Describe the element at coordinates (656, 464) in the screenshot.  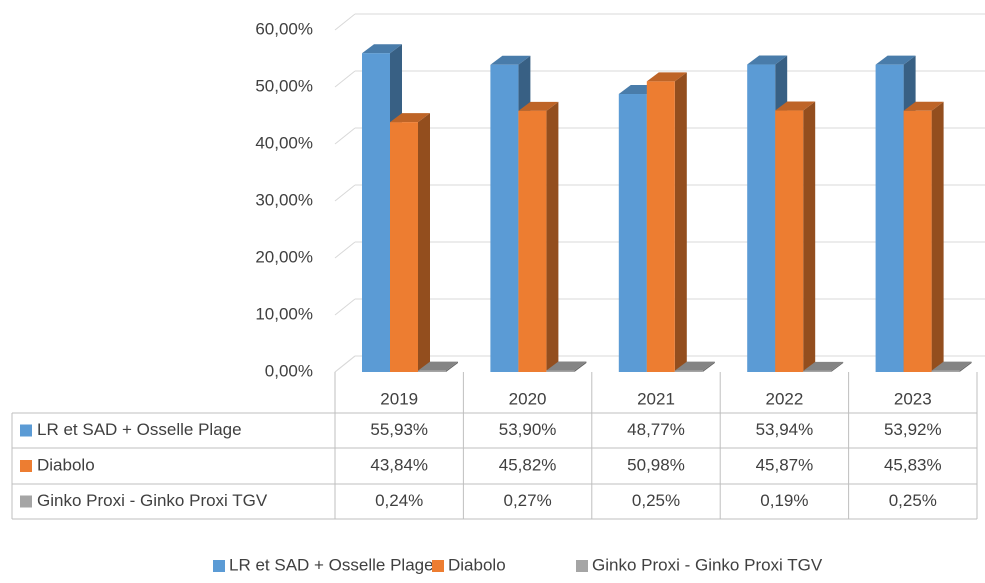
I see `table-cell: 50,98%` at that location.